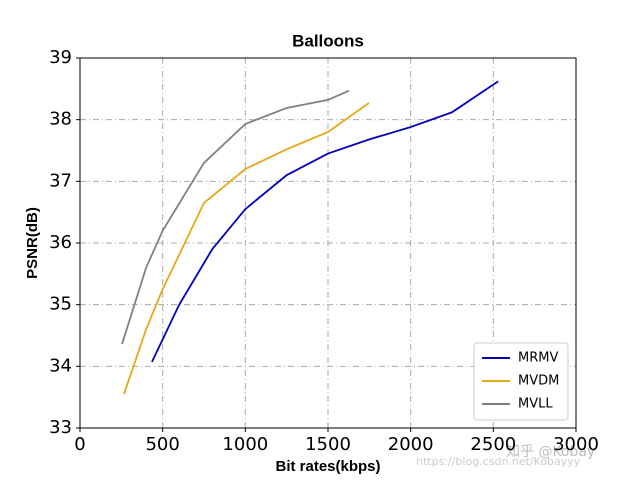 Image resolution: width=640 pixels, height=480 pixels. What do you see at coordinates (411, 444) in the screenshot?
I see `x-tick-label: 2000` at bounding box center [411, 444].